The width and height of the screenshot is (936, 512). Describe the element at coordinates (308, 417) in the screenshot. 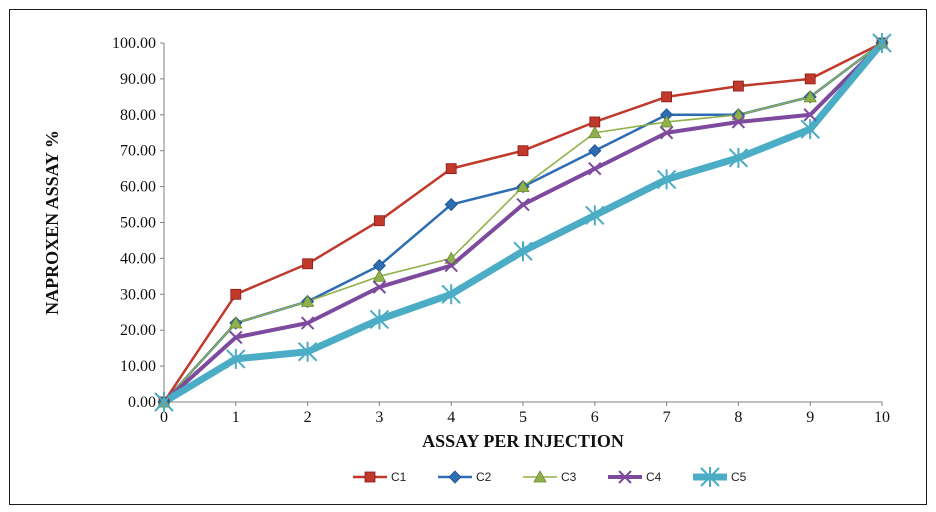

I see `x-tick-label: 2` at that location.